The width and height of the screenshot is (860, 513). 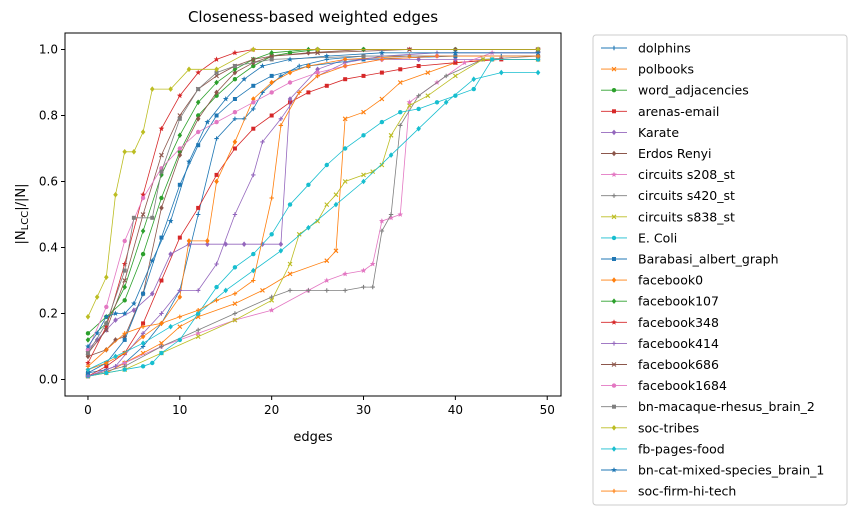 What do you see at coordinates (678, 322) in the screenshot?
I see `legend-label: facebook348` at bounding box center [678, 322].